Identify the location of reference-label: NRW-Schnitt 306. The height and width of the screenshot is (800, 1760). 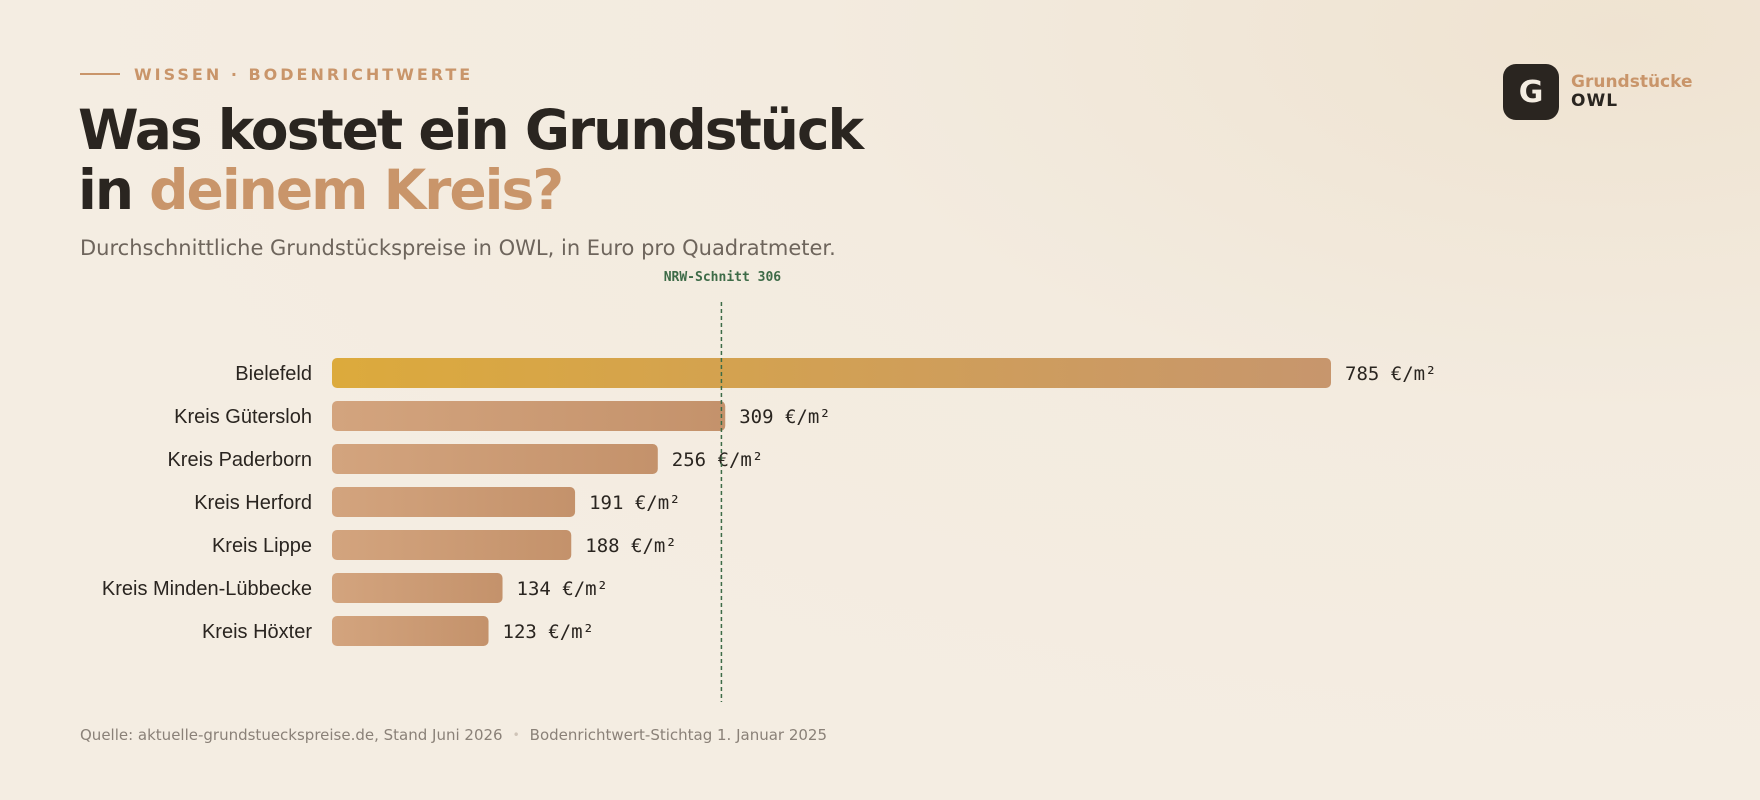
(723, 277).